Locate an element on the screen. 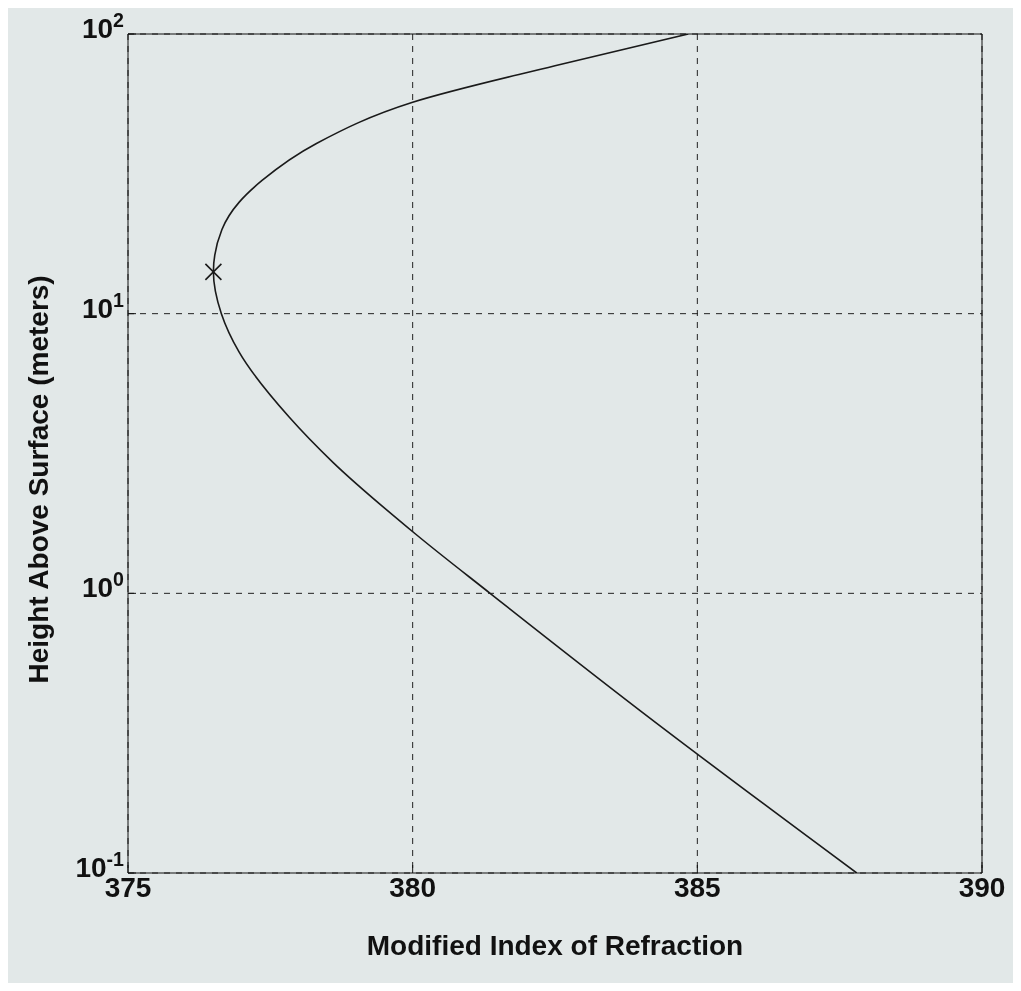  x-tick-label: 390 is located at coordinates (982, 887).